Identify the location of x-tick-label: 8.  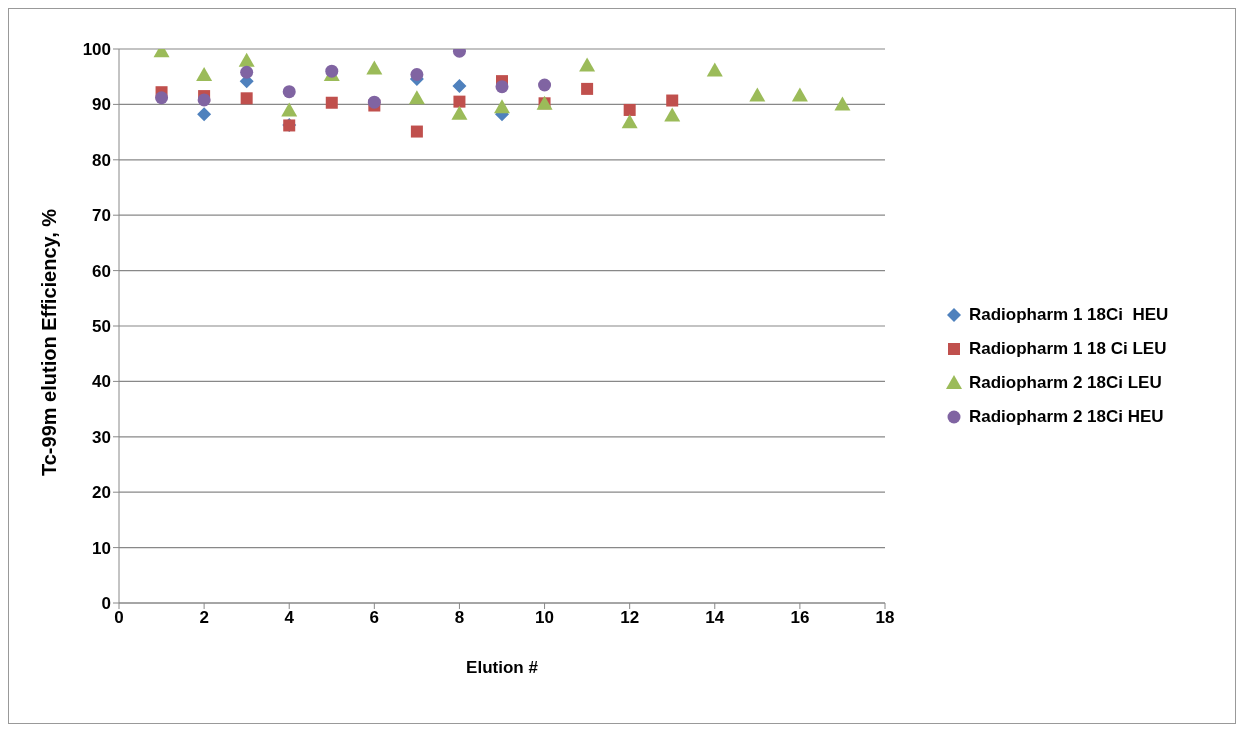
(459, 618).